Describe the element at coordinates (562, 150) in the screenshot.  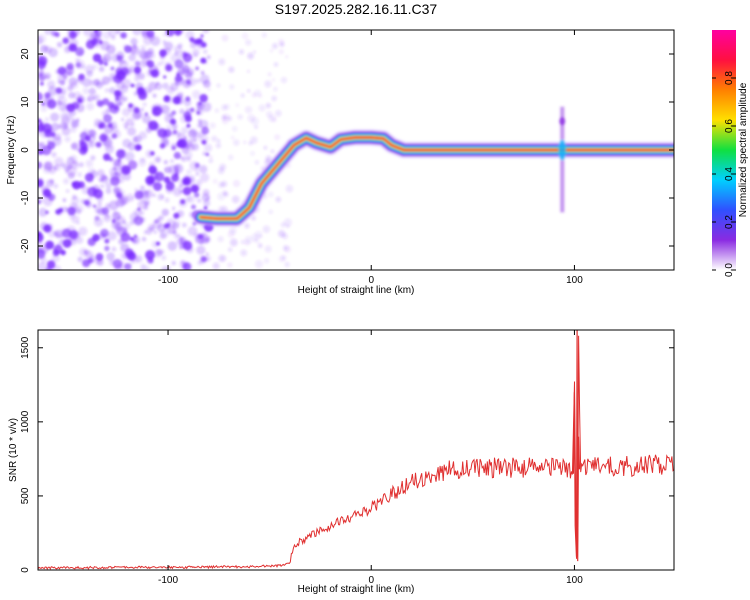
I see `spike-core` at that location.